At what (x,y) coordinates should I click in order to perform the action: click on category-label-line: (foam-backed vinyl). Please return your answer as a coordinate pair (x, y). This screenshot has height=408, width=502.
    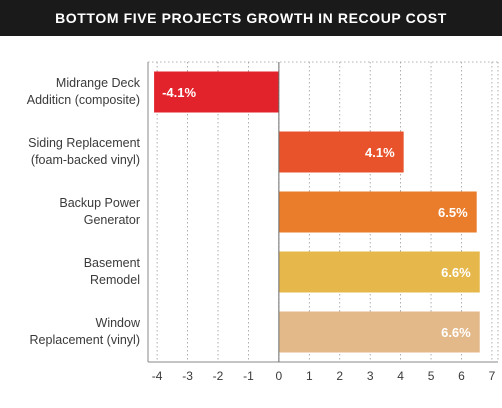
    Looking at the image, I should click on (85, 160).